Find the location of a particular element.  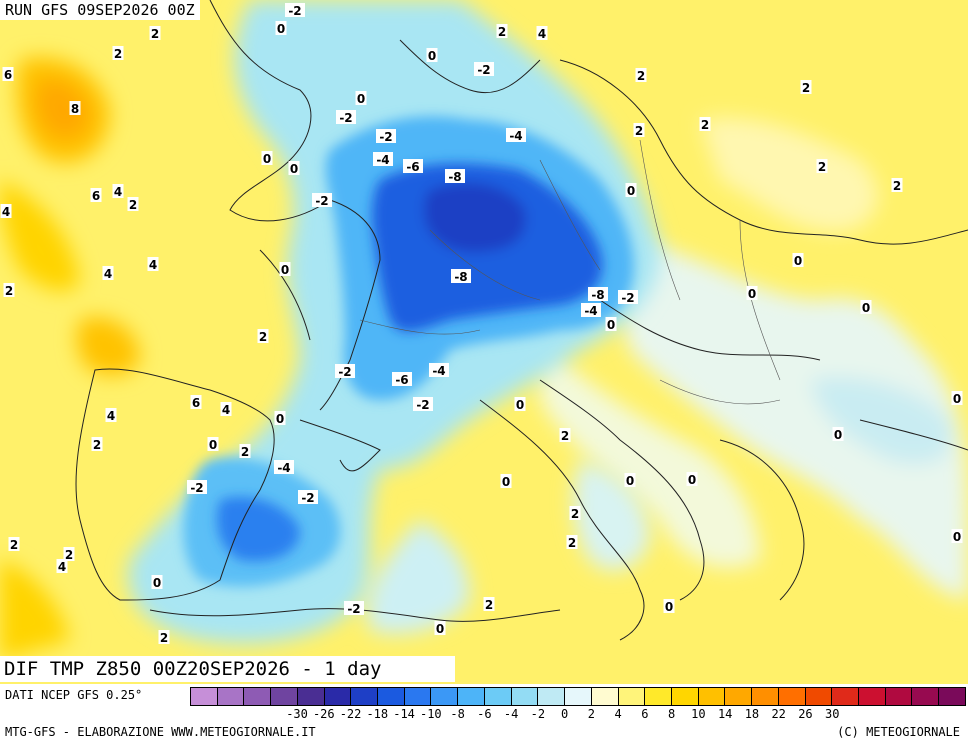

legend-tick-label: 2 is located at coordinates (591, 714).